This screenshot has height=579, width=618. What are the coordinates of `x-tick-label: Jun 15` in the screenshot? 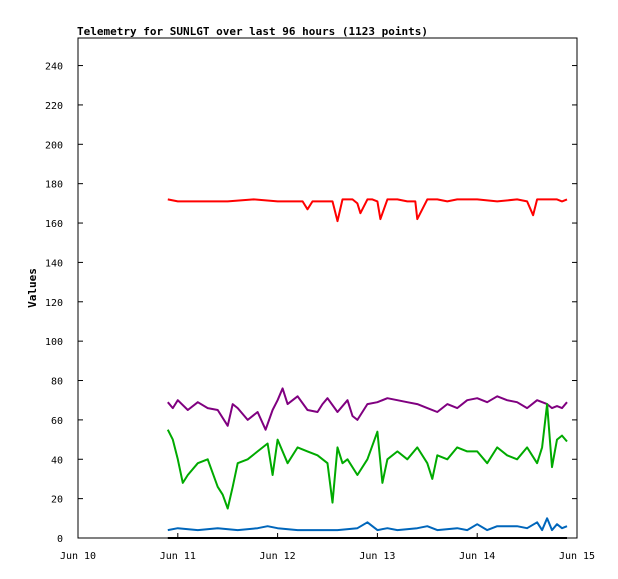 It's located at (577, 556).